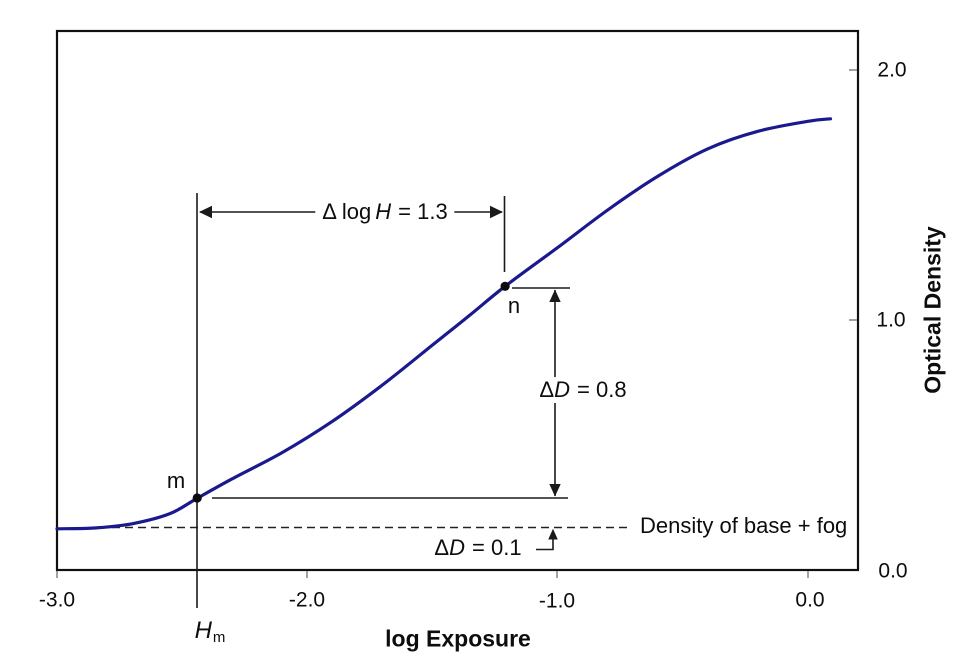 This screenshot has height=667, width=960. I want to click on y-tick-label-0: 0.0, so click(893, 571).